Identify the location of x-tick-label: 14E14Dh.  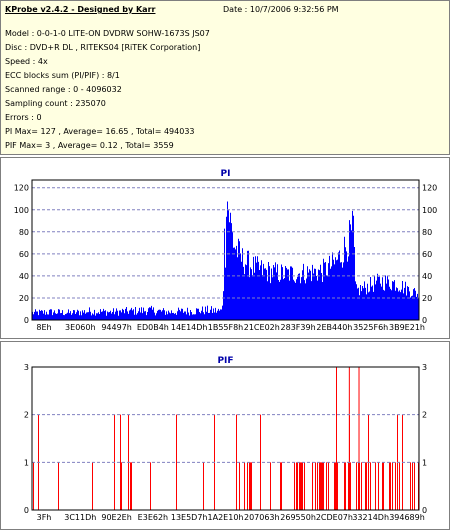
(189, 327).